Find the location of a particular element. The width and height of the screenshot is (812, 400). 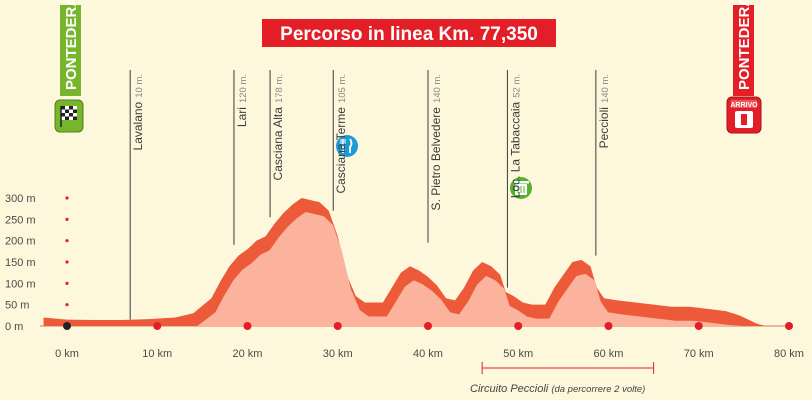

x-tick-label: 80 km is located at coordinates (789, 354).